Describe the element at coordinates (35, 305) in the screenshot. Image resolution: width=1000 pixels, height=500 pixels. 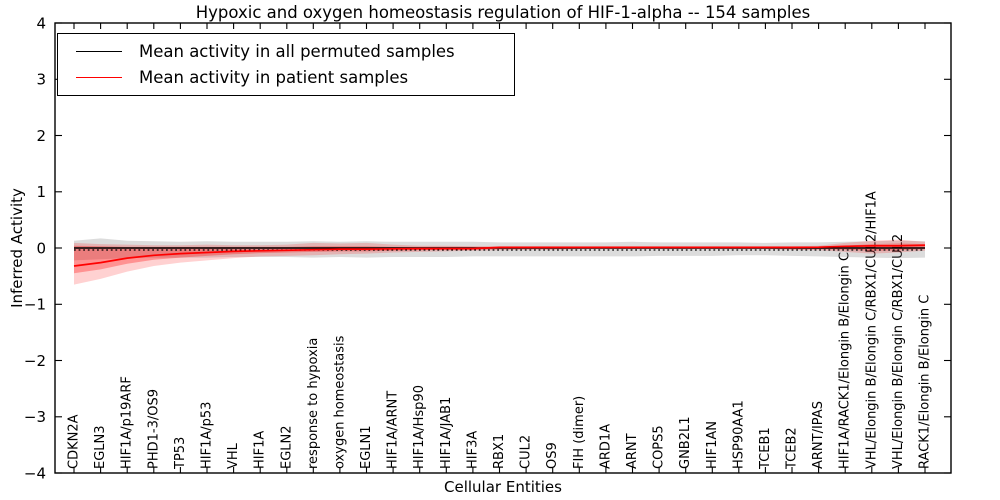
I see `y-tick-label: −1` at that location.